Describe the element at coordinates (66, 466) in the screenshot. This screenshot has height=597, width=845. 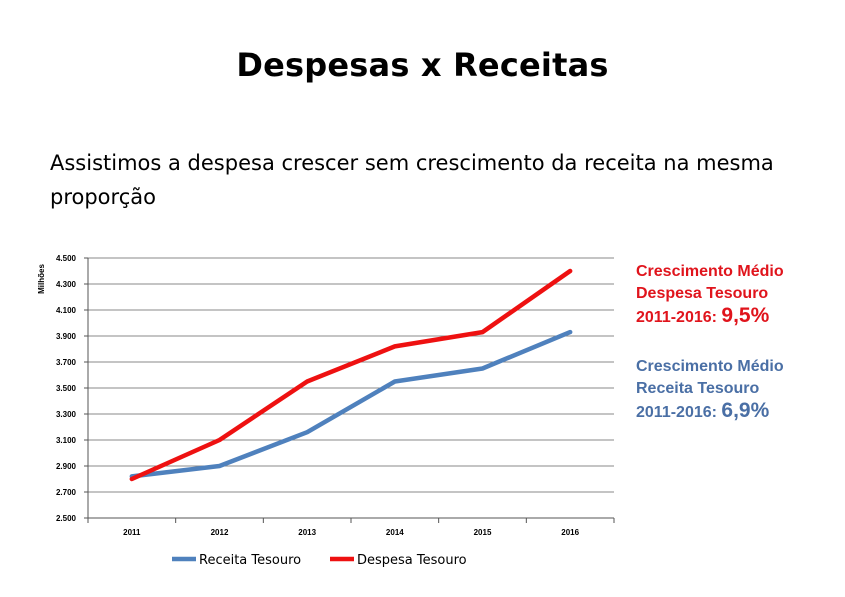
I see `y-tick-label: 2.900` at that location.